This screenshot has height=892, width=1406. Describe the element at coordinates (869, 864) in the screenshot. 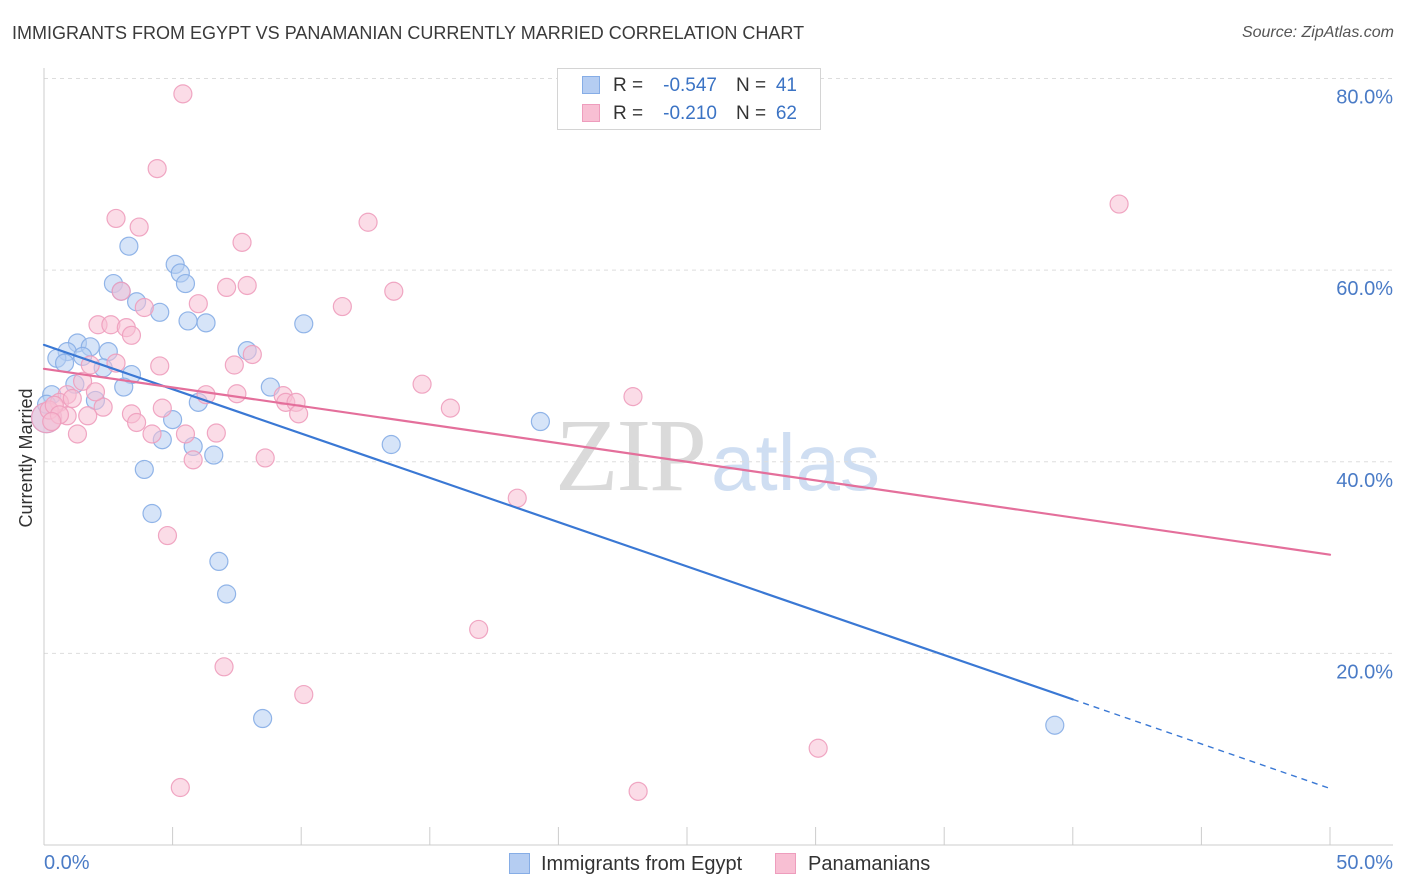

I see `legend-label-panamanian: Panamanians` at that location.